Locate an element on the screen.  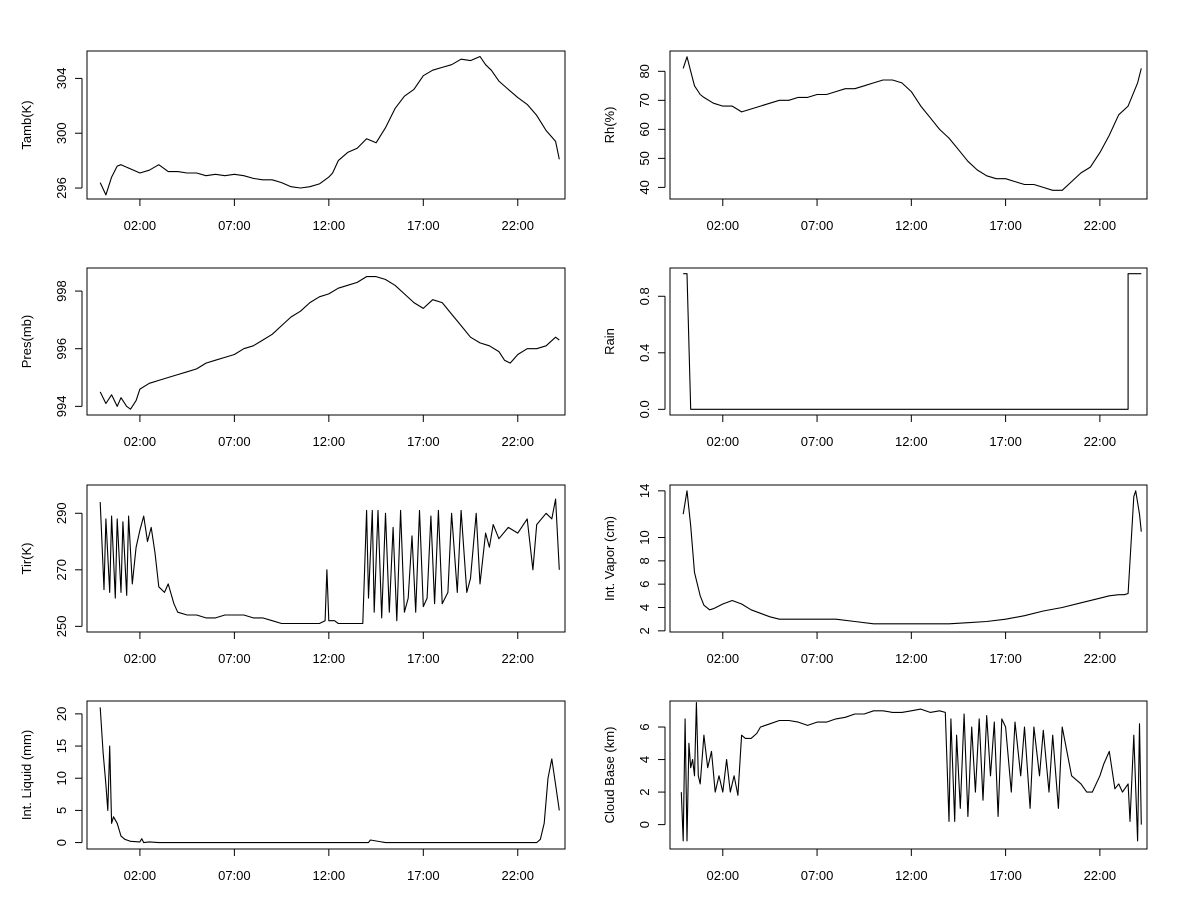
y-axis-label: Tamb(K) is located at coordinates (26, 124).